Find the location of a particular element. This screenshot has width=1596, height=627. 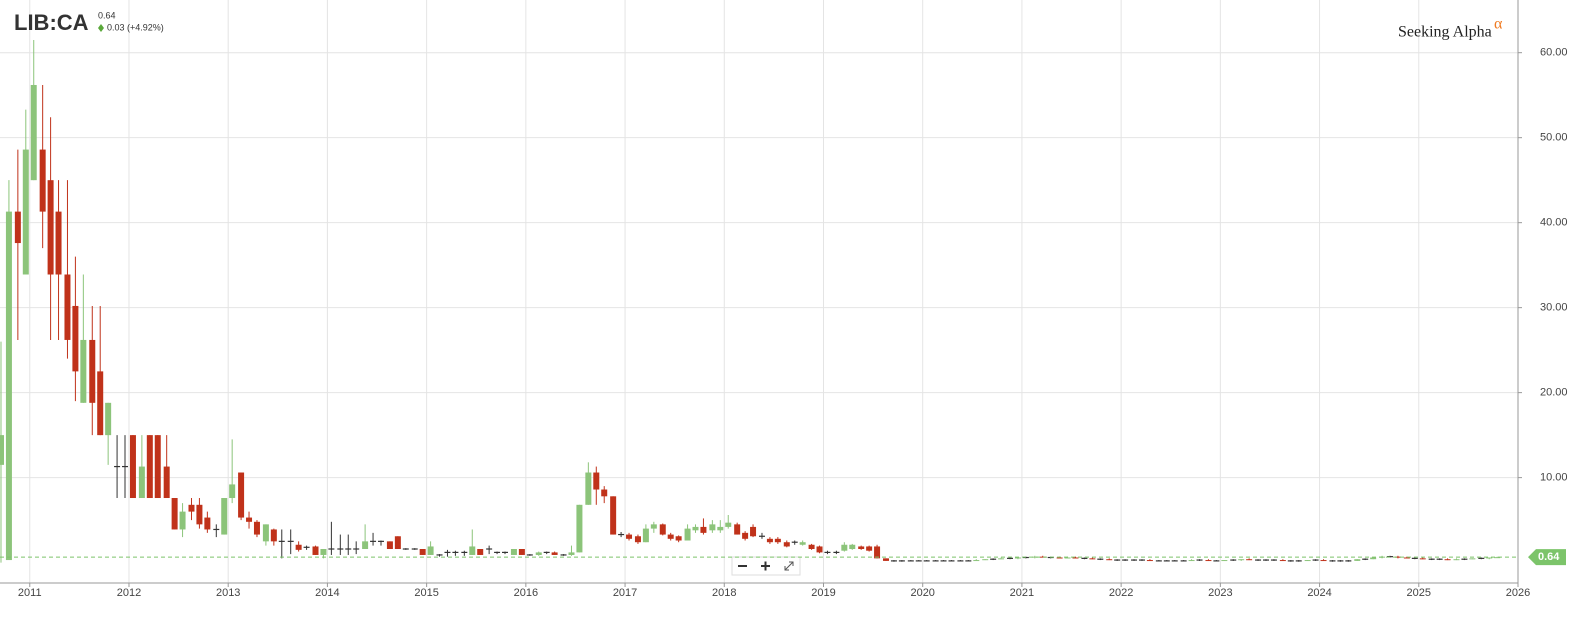

header-price: 0.64 is located at coordinates (107, 15).